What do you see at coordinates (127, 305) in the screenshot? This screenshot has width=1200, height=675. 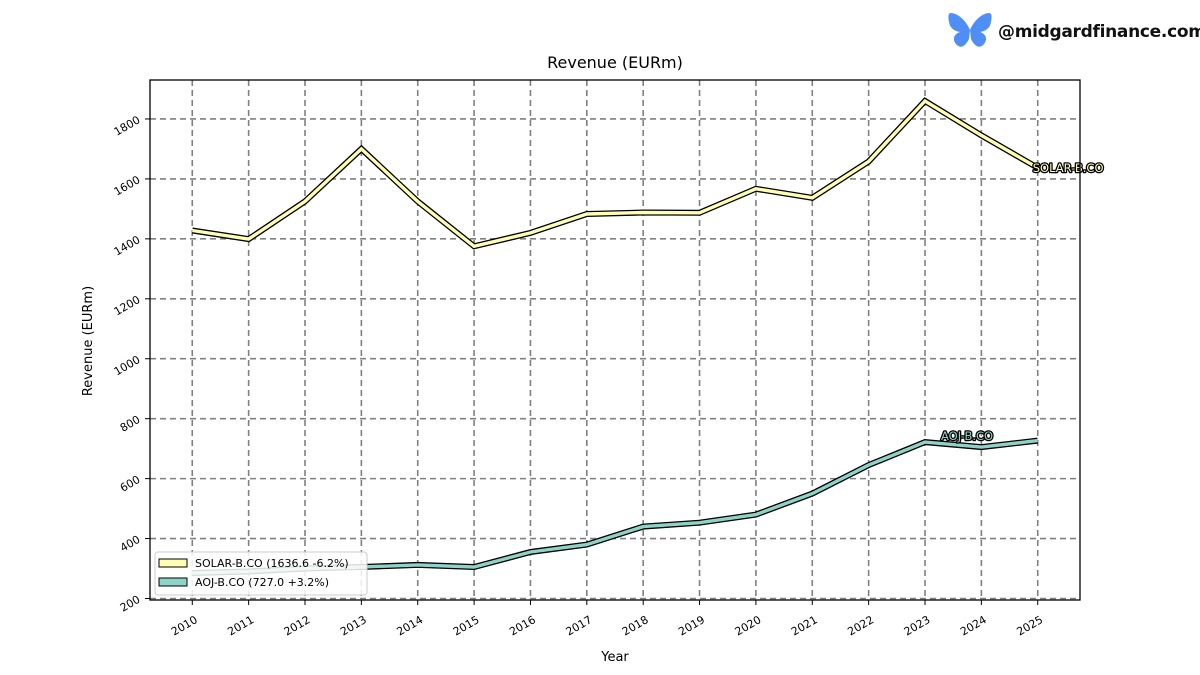 I see `y-tick-label: 1200` at bounding box center [127, 305].